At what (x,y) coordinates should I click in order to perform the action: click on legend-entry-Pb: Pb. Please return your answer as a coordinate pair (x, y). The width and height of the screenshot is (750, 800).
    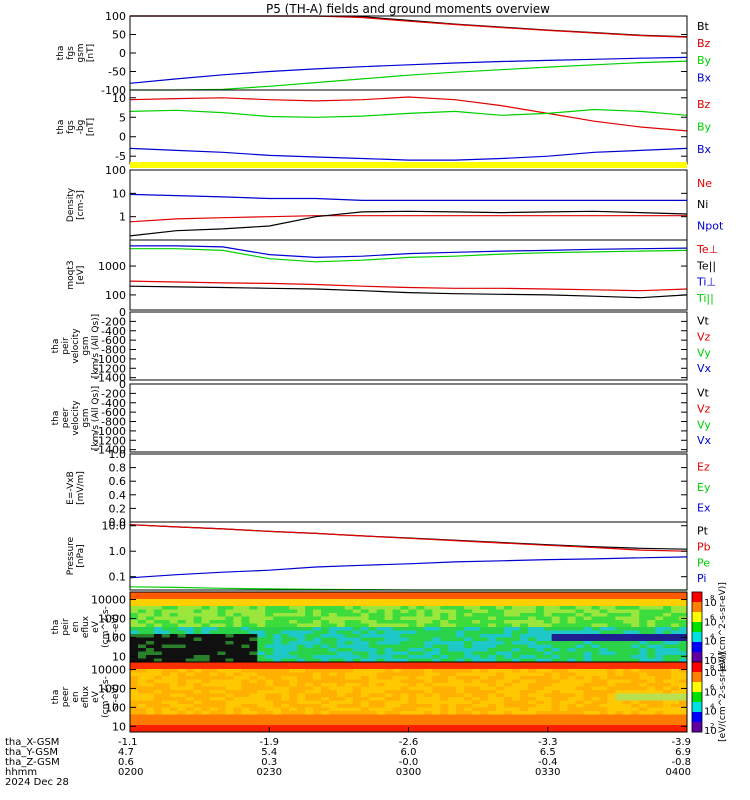
    Looking at the image, I should click on (704, 546).